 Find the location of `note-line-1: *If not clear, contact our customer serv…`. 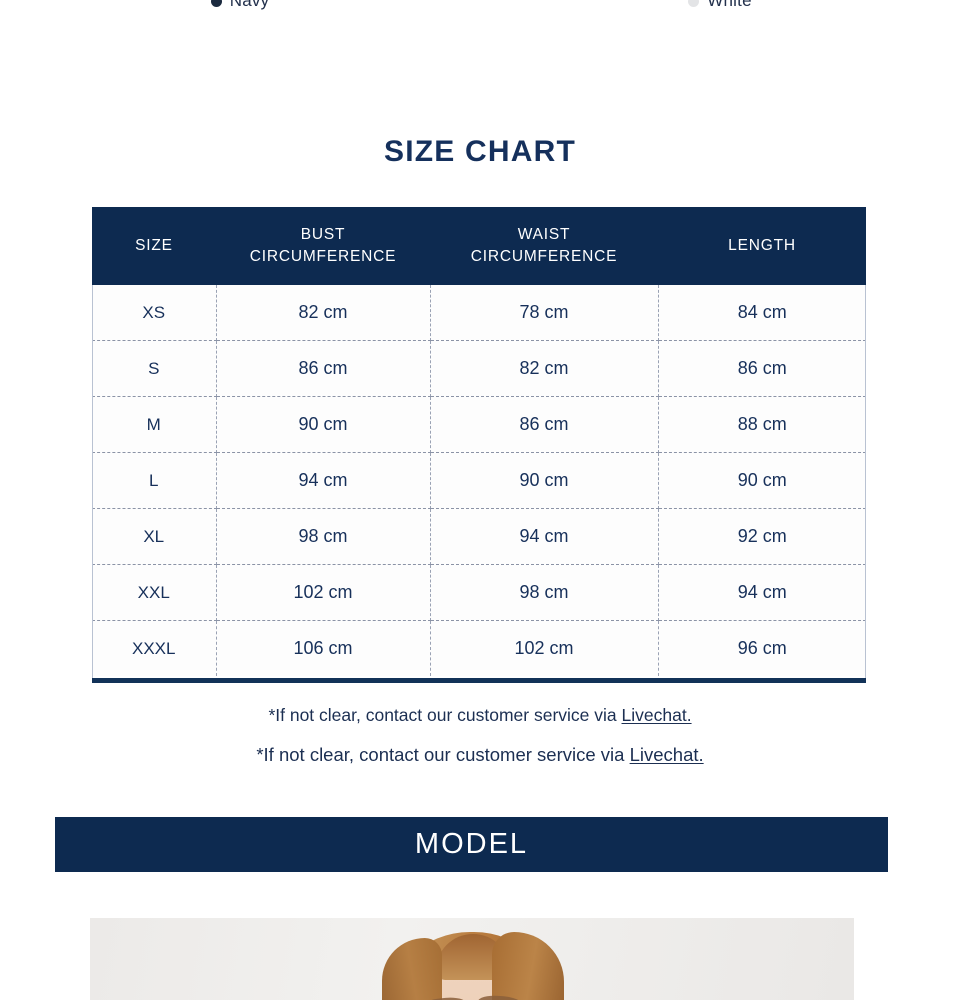

note-line-1: *If not clear, contact our customer serv… is located at coordinates (480, 715).